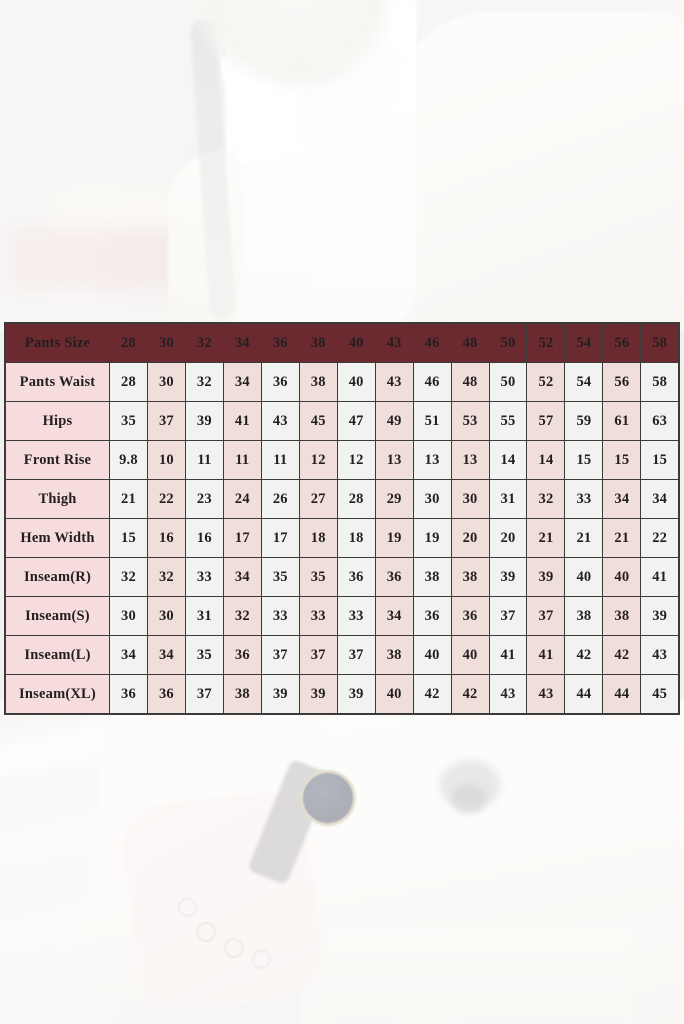  Describe the element at coordinates (57, 538) in the screenshot. I see `row-label-hem-width: Hem Width` at that location.